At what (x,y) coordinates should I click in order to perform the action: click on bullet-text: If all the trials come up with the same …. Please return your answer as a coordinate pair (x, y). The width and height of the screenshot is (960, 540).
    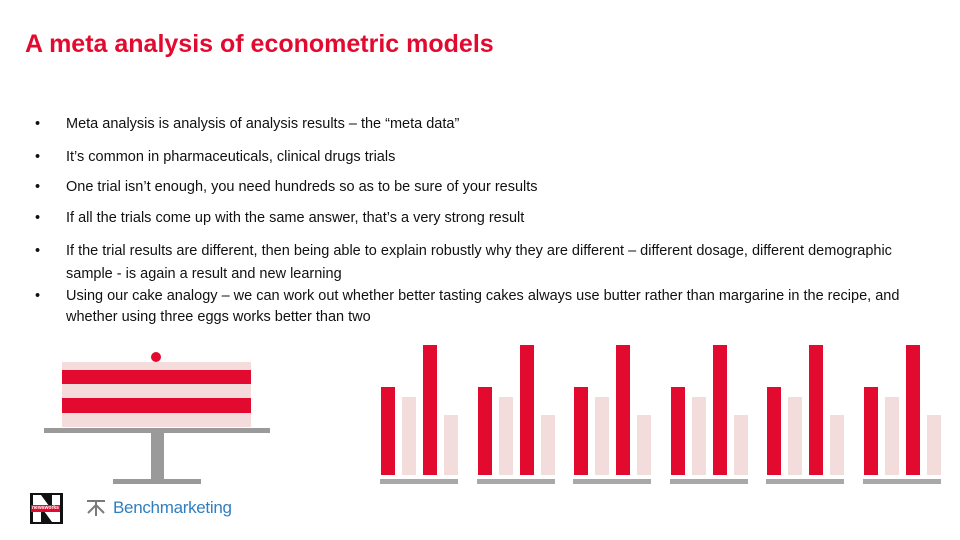
    Looking at the image, I should click on (295, 218).